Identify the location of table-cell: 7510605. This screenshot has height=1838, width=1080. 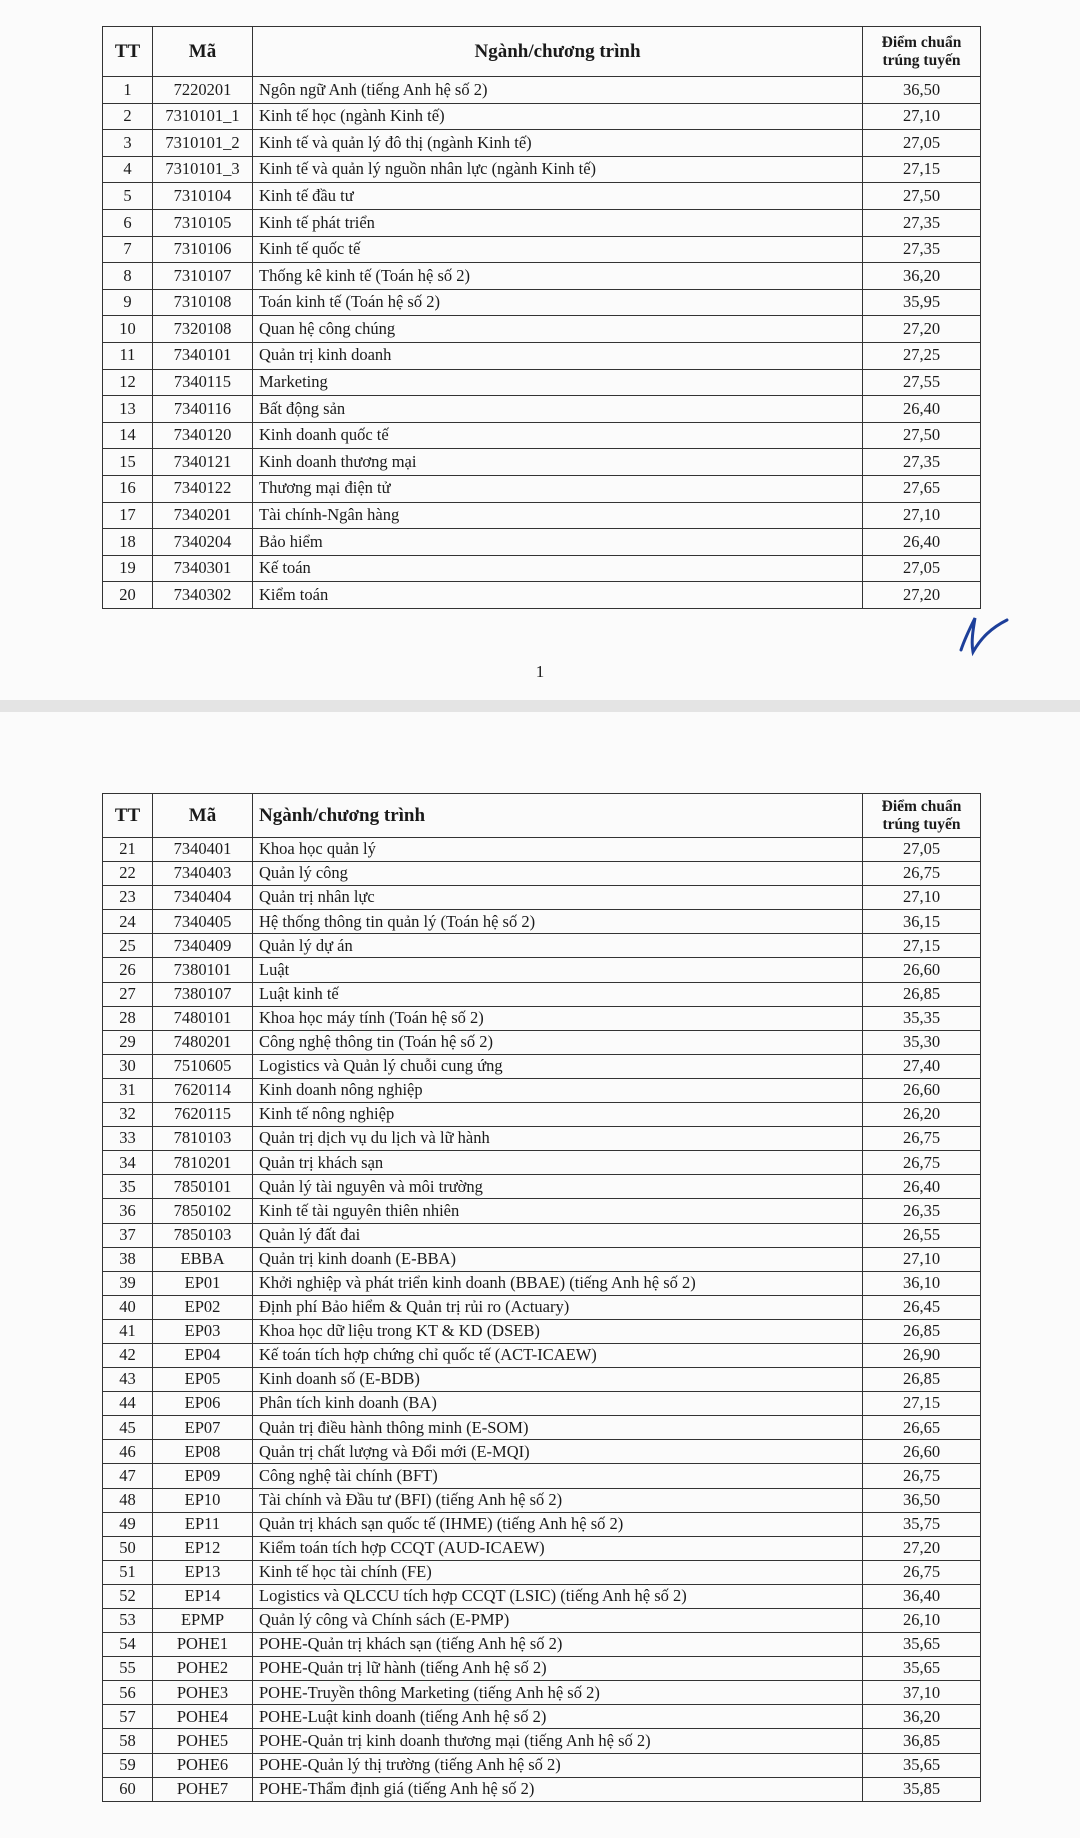
(202, 1066).